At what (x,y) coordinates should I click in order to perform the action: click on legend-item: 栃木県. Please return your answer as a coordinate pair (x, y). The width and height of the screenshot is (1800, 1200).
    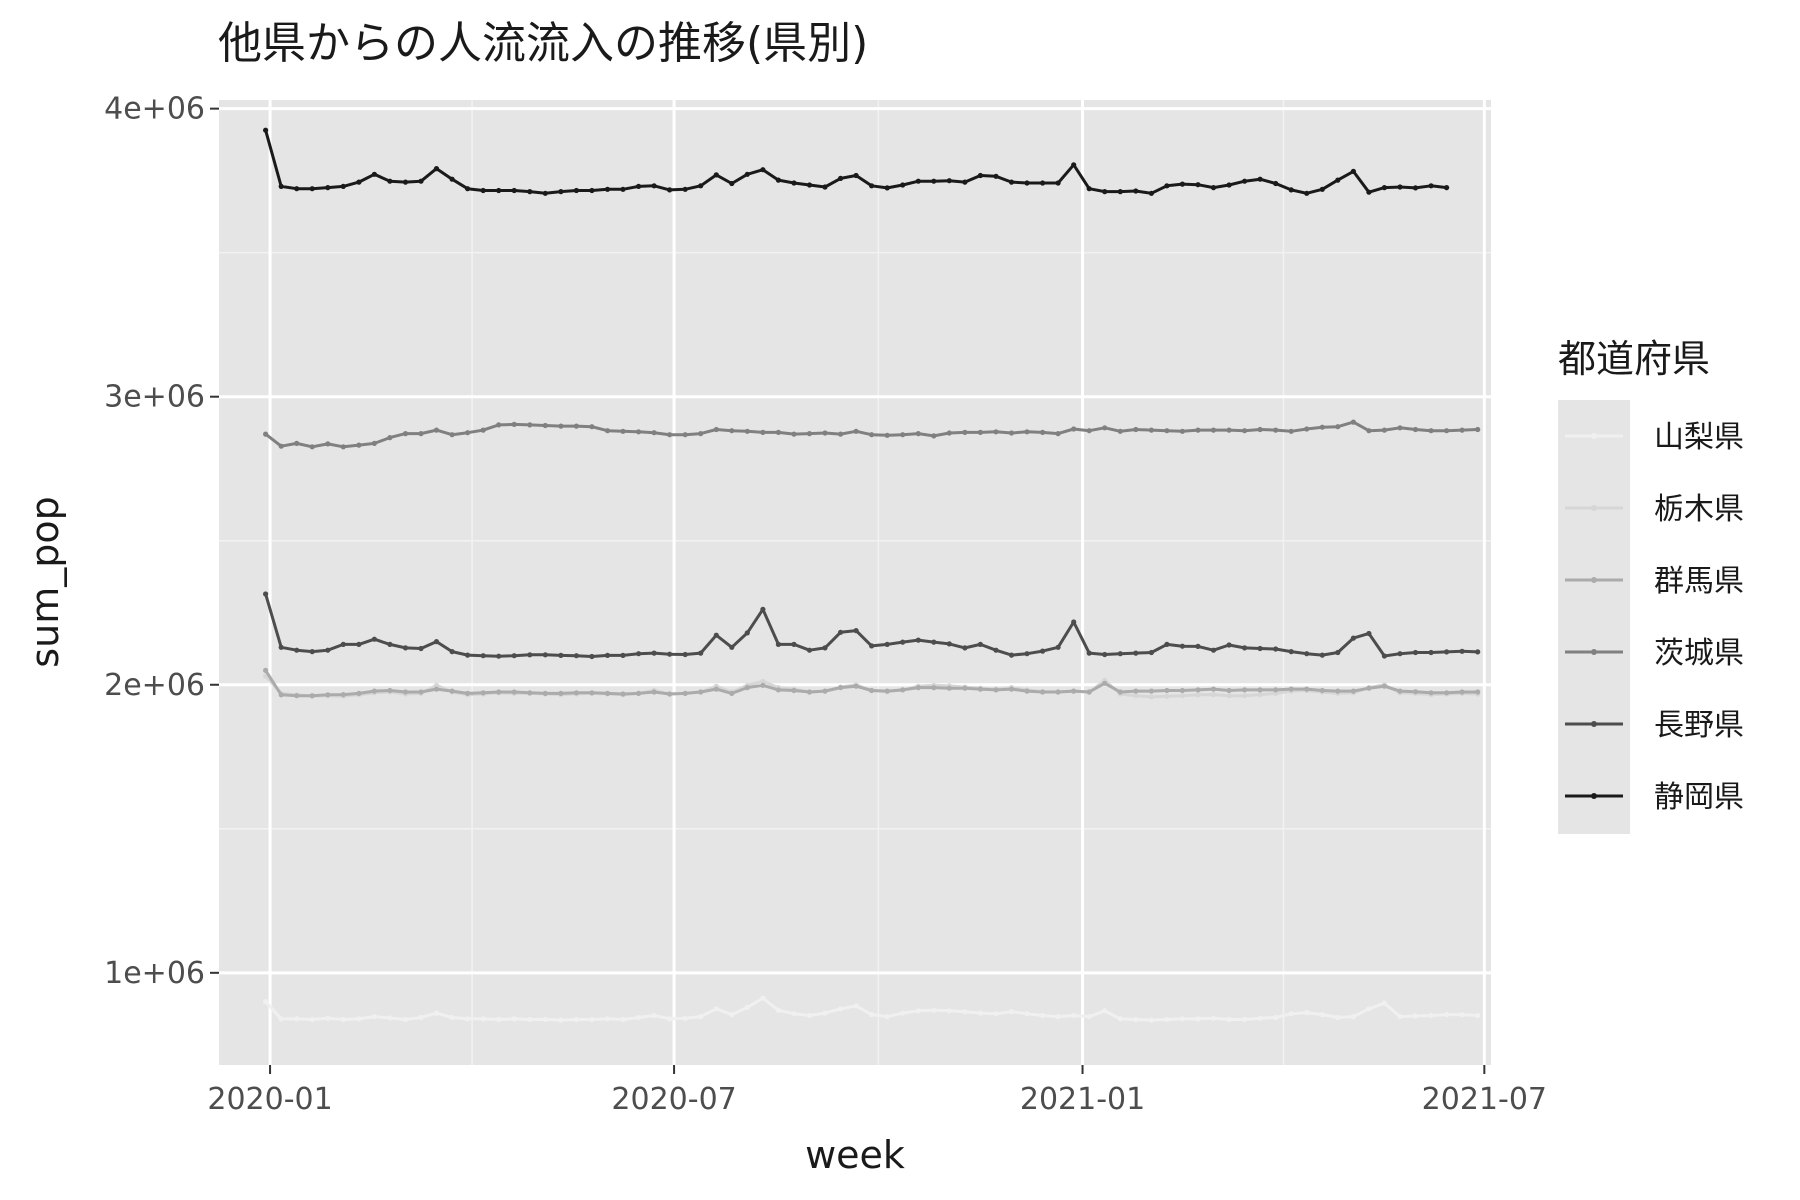
    Looking at the image, I should click on (1654, 509).